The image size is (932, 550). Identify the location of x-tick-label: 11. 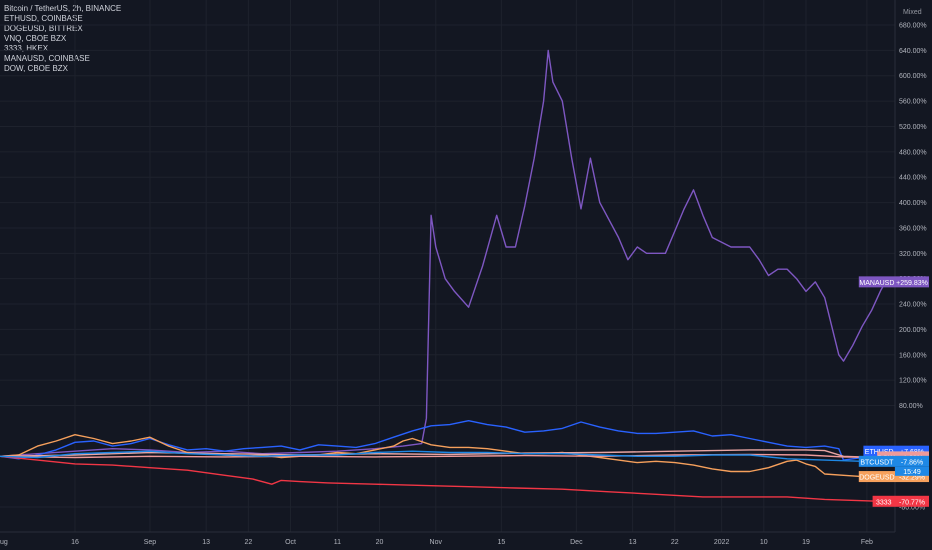
(337, 542).